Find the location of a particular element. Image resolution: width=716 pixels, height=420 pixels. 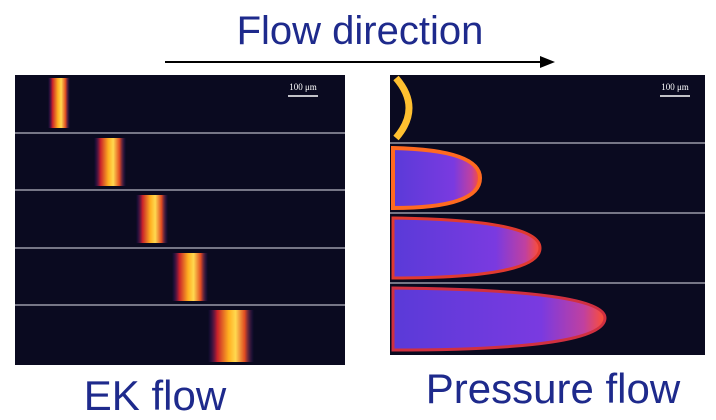

title: Flow direction is located at coordinates (360, 31).